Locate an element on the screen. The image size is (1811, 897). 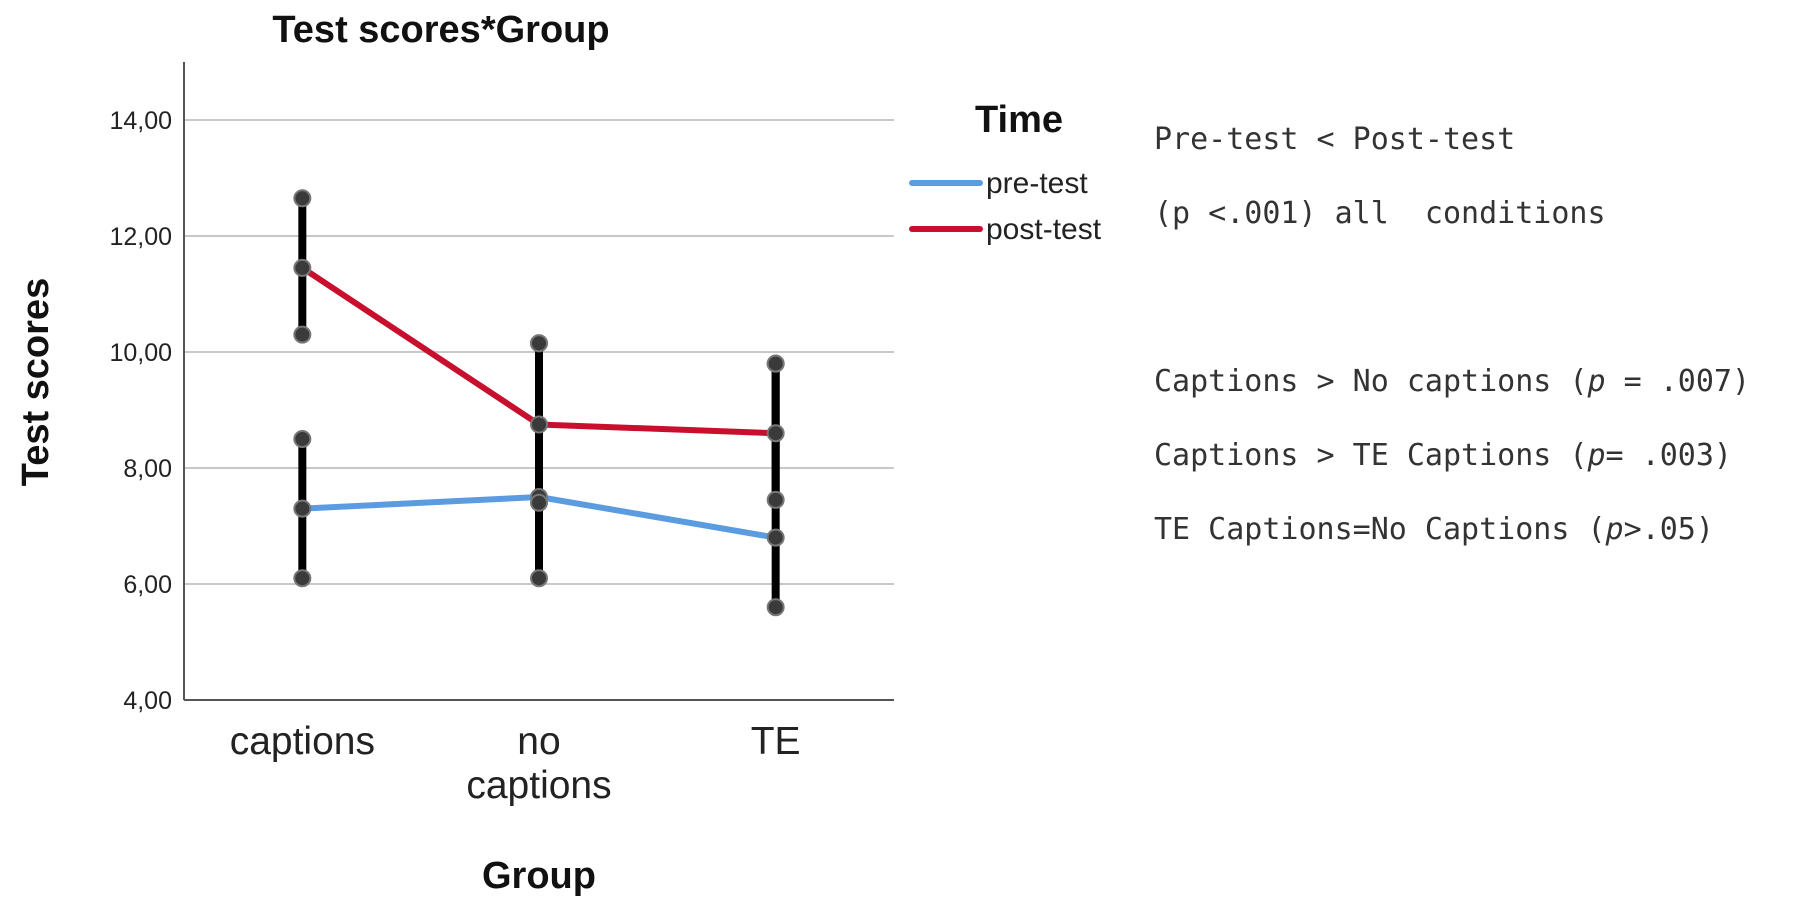
y-tick-label: 12,00 is located at coordinates (140, 237).